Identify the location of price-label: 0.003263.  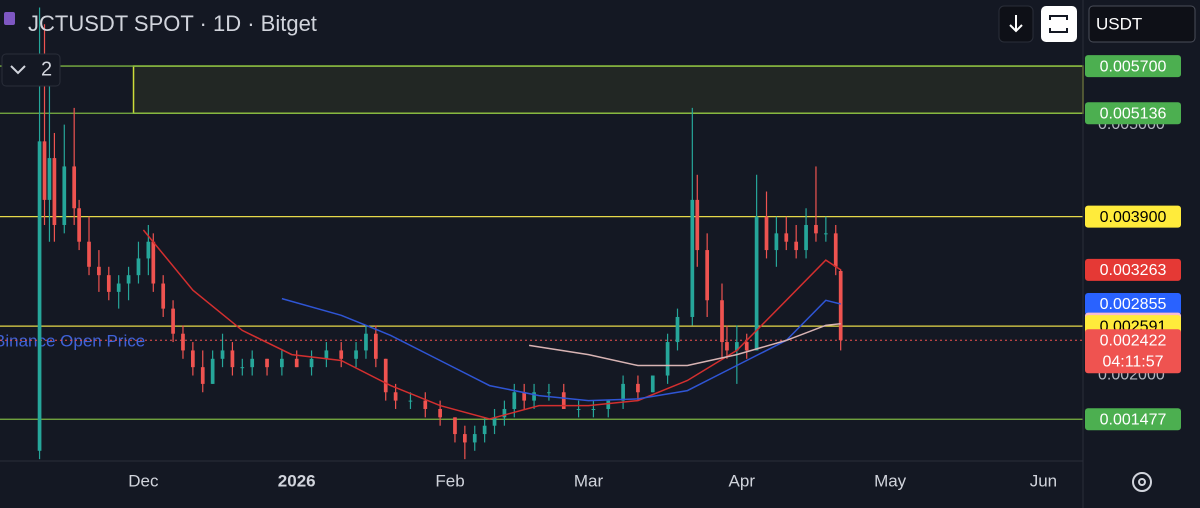
(1133, 270).